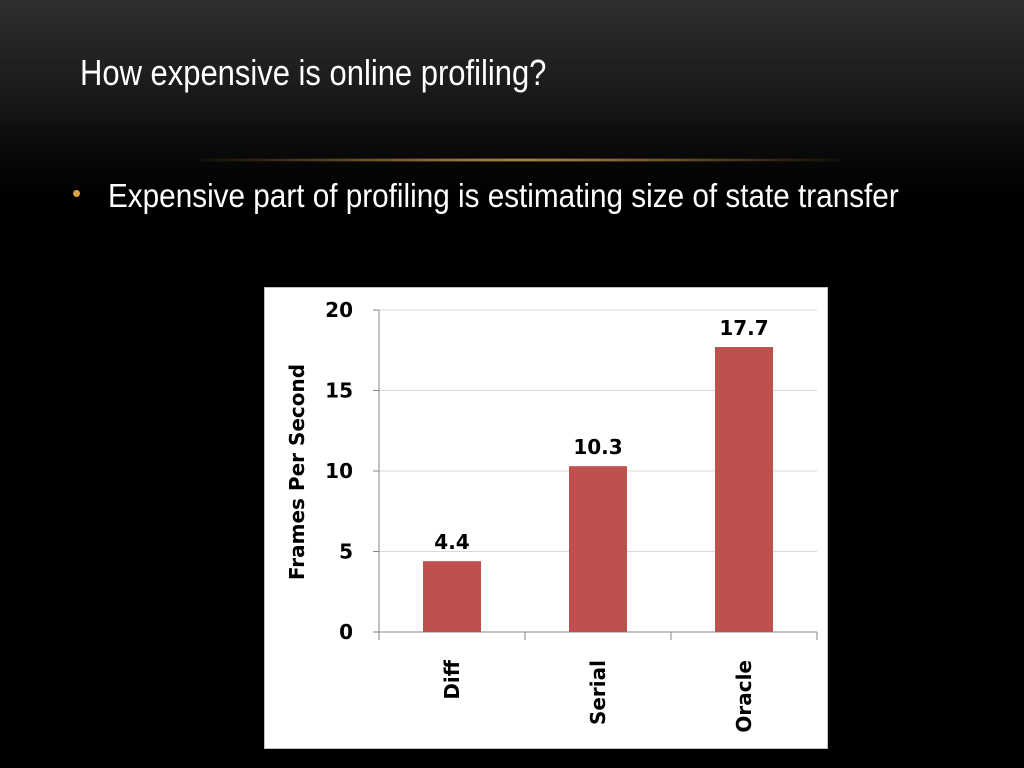 The height and width of the screenshot is (768, 1024). Describe the element at coordinates (452, 679) in the screenshot. I see `x-tick-label: Diff` at that location.